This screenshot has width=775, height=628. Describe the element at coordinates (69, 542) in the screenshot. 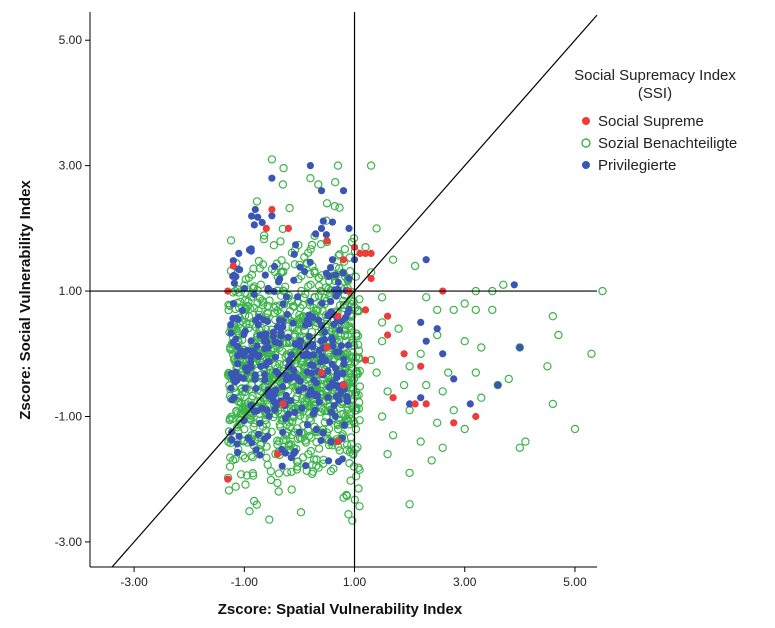

I see `y-tick-label: -3.00` at that location.